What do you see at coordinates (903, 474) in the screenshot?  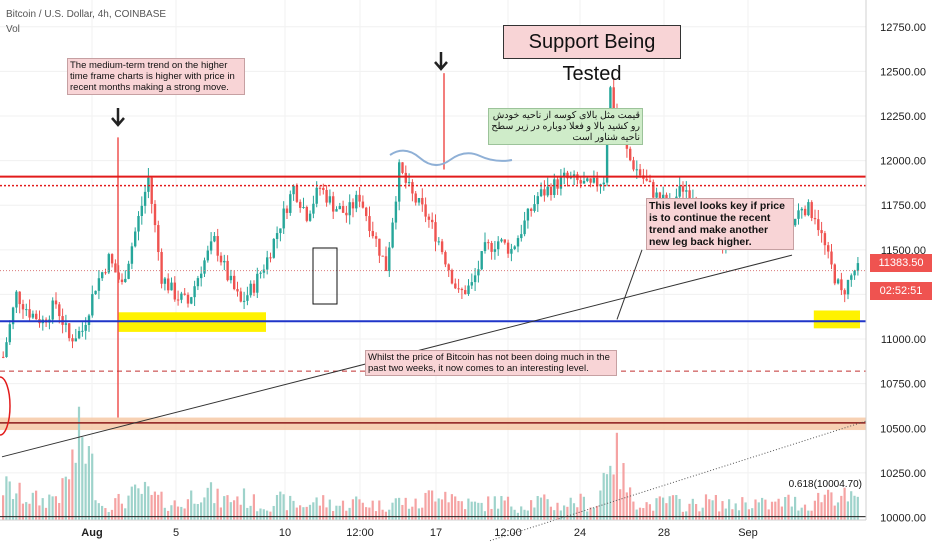 I see `y-tick-label: 10250.00` at bounding box center [903, 474].